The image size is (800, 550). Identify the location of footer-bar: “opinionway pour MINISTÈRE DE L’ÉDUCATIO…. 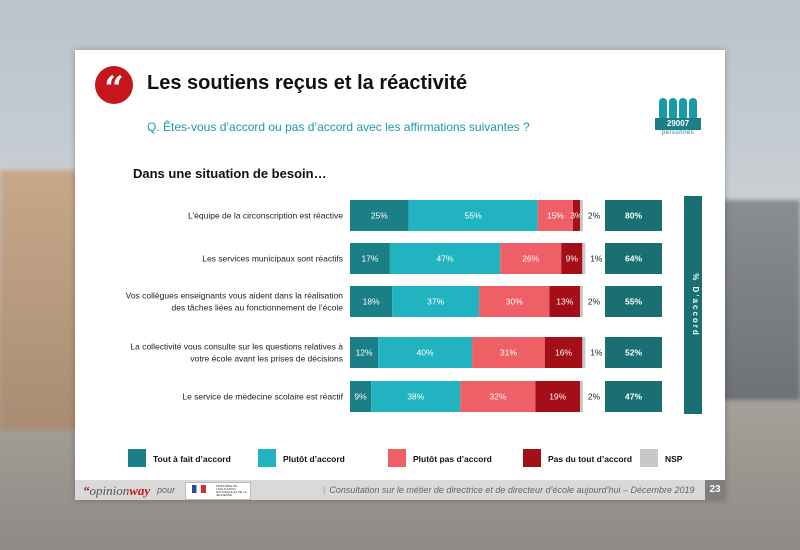
(400, 490).